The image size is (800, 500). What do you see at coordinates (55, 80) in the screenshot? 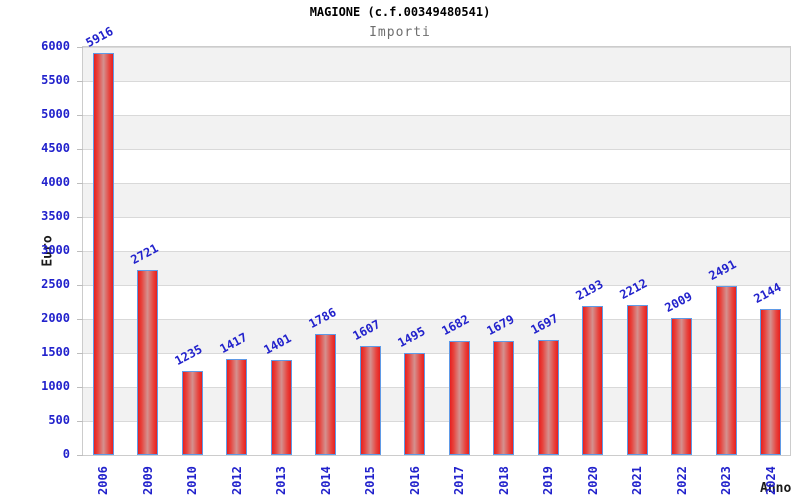
I see `y-tick-label: 5500` at bounding box center [55, 80].